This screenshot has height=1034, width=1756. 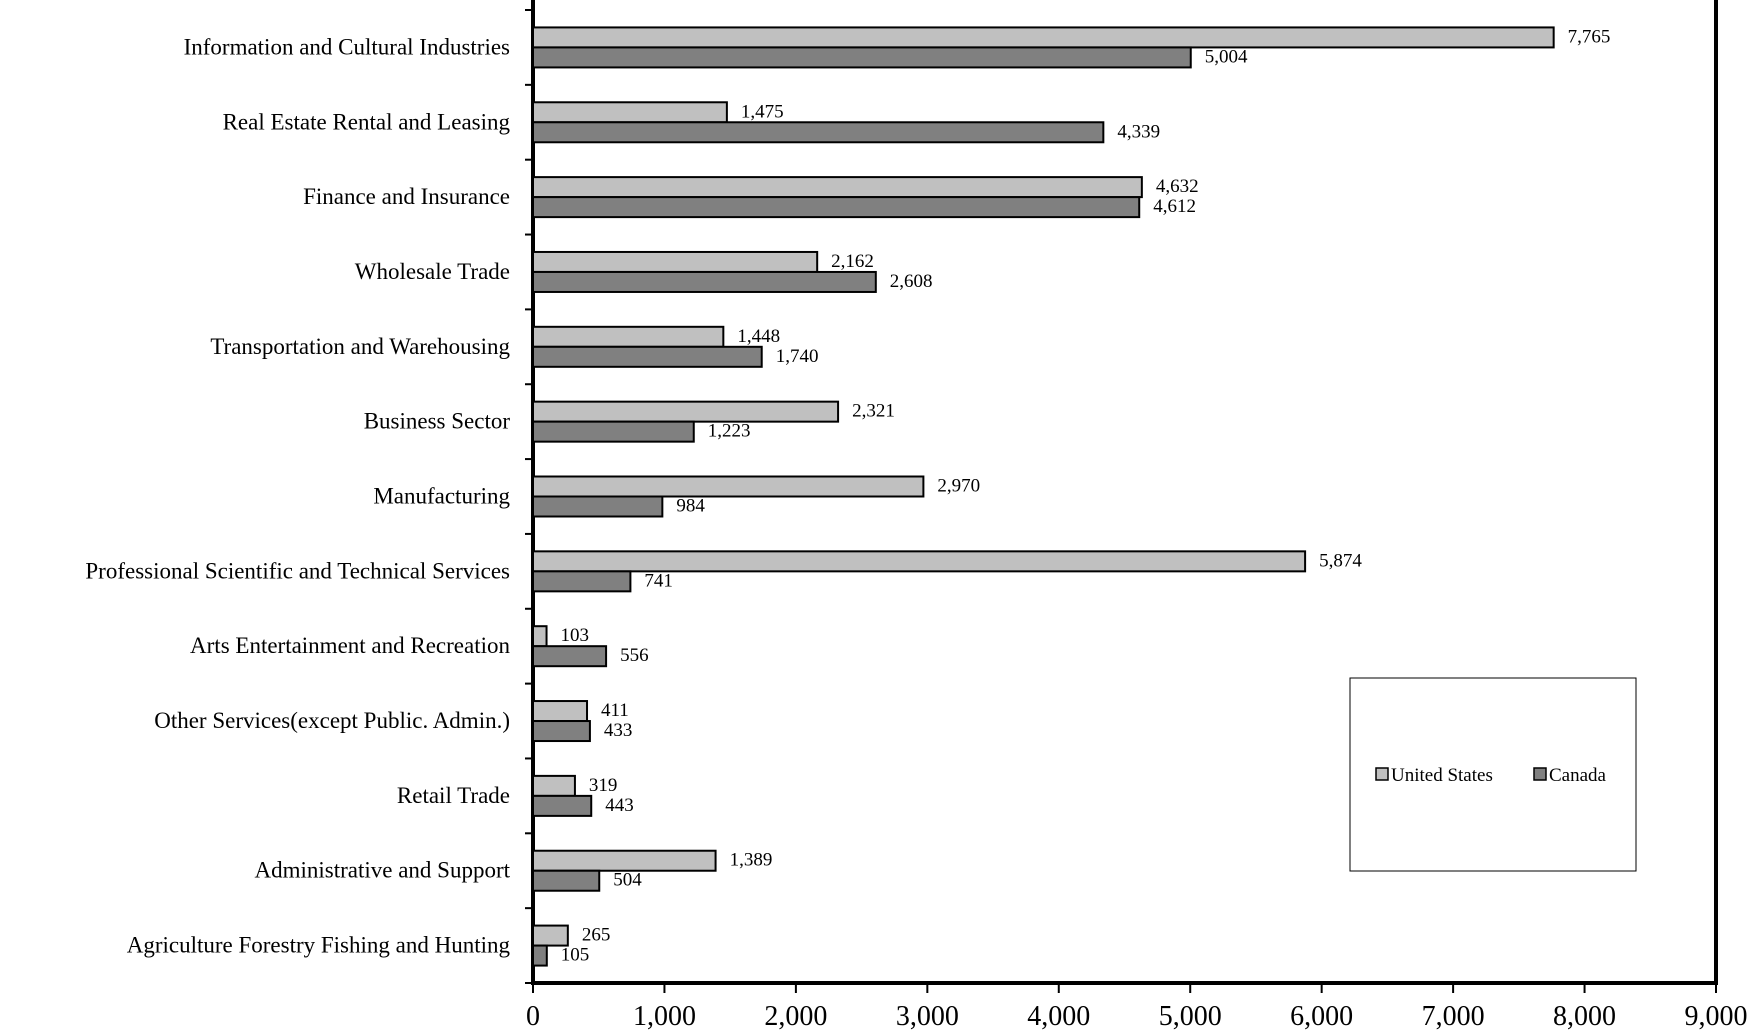 I want to click on data-label: 504, so click(x=627, y=880).